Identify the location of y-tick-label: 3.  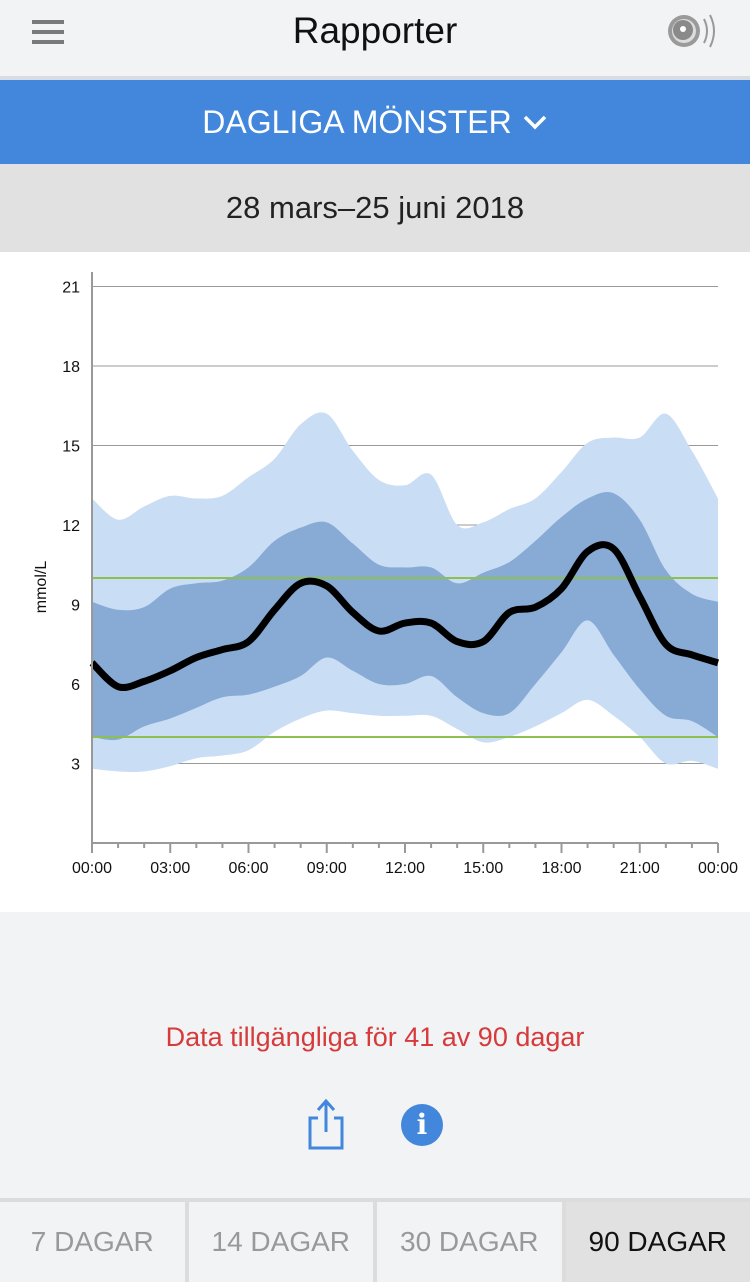
(75, 765).